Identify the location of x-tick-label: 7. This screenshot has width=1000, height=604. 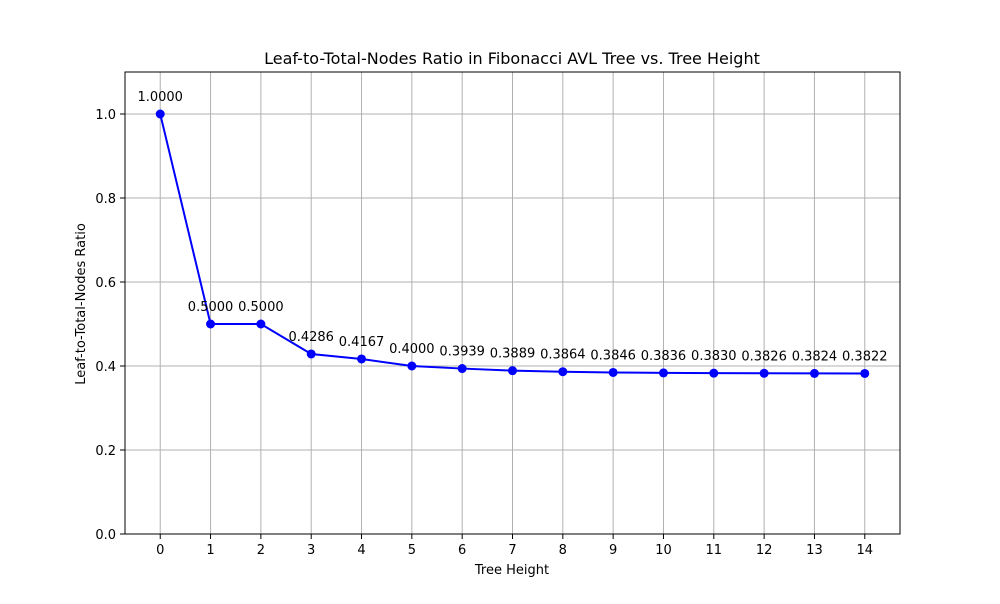
(512, 550).